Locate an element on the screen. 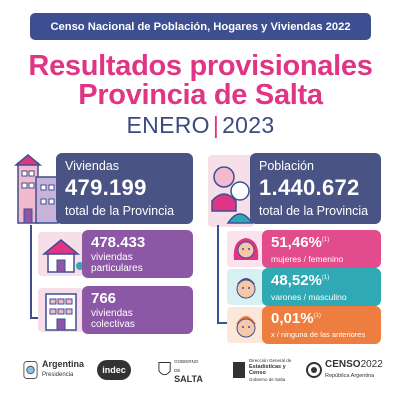 The height and width of the screenshot is (401, 401). people-illustration is located at coordinates (231, 191).